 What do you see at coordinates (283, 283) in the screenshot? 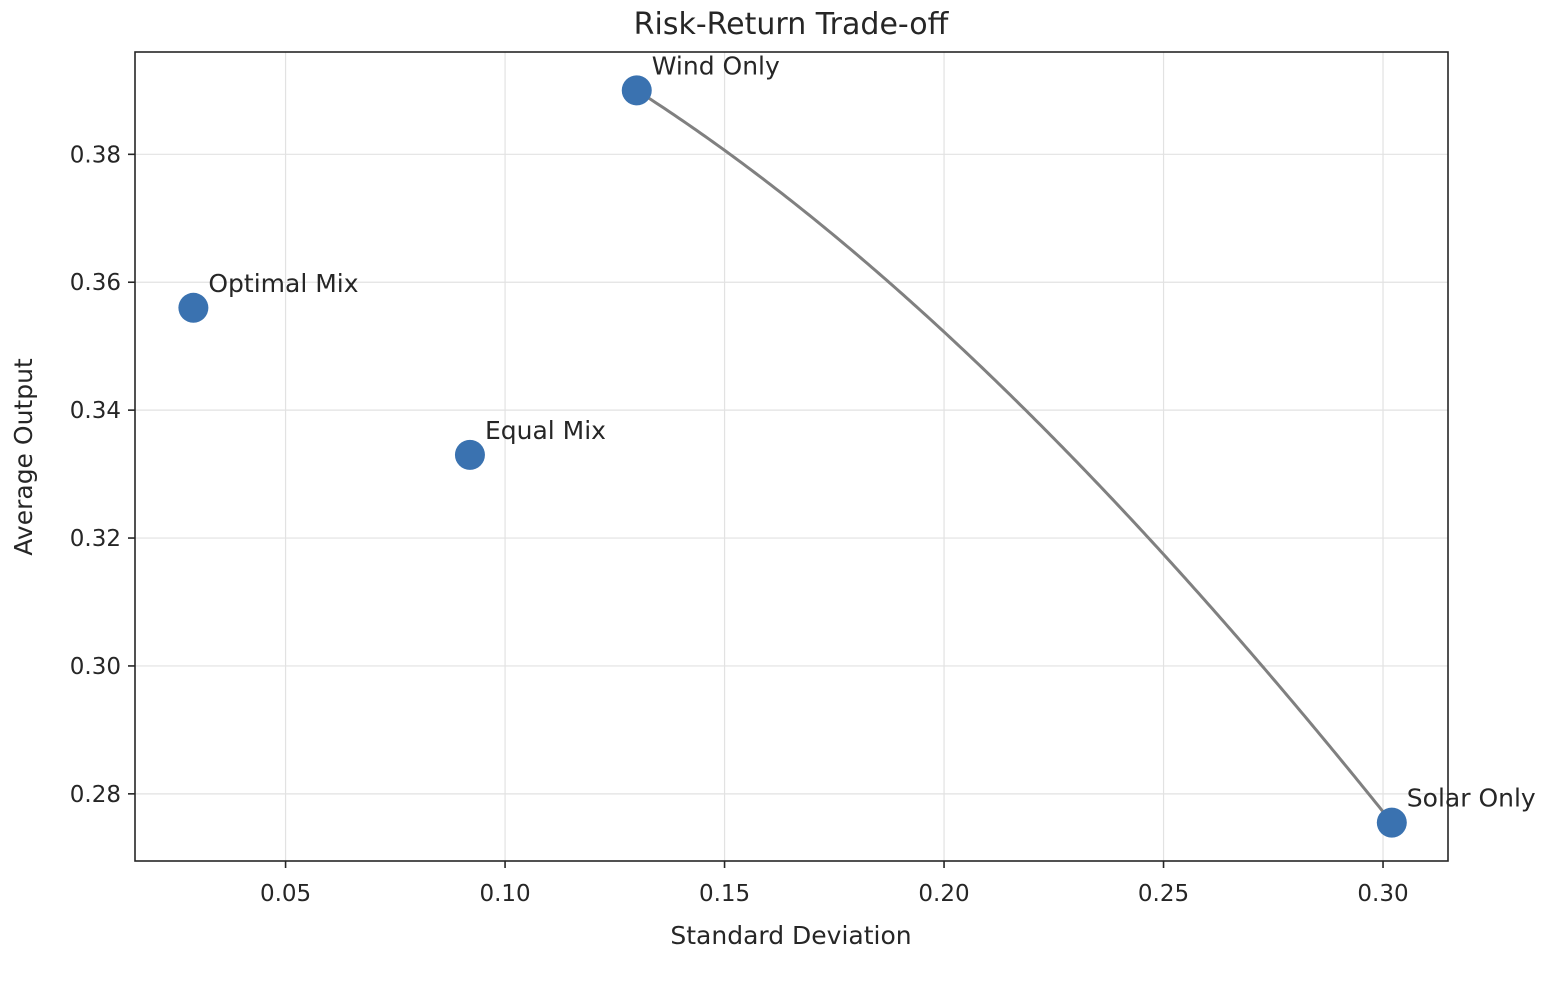
I see `point-label: Optimal Mix` at bounding box center [283, 283].